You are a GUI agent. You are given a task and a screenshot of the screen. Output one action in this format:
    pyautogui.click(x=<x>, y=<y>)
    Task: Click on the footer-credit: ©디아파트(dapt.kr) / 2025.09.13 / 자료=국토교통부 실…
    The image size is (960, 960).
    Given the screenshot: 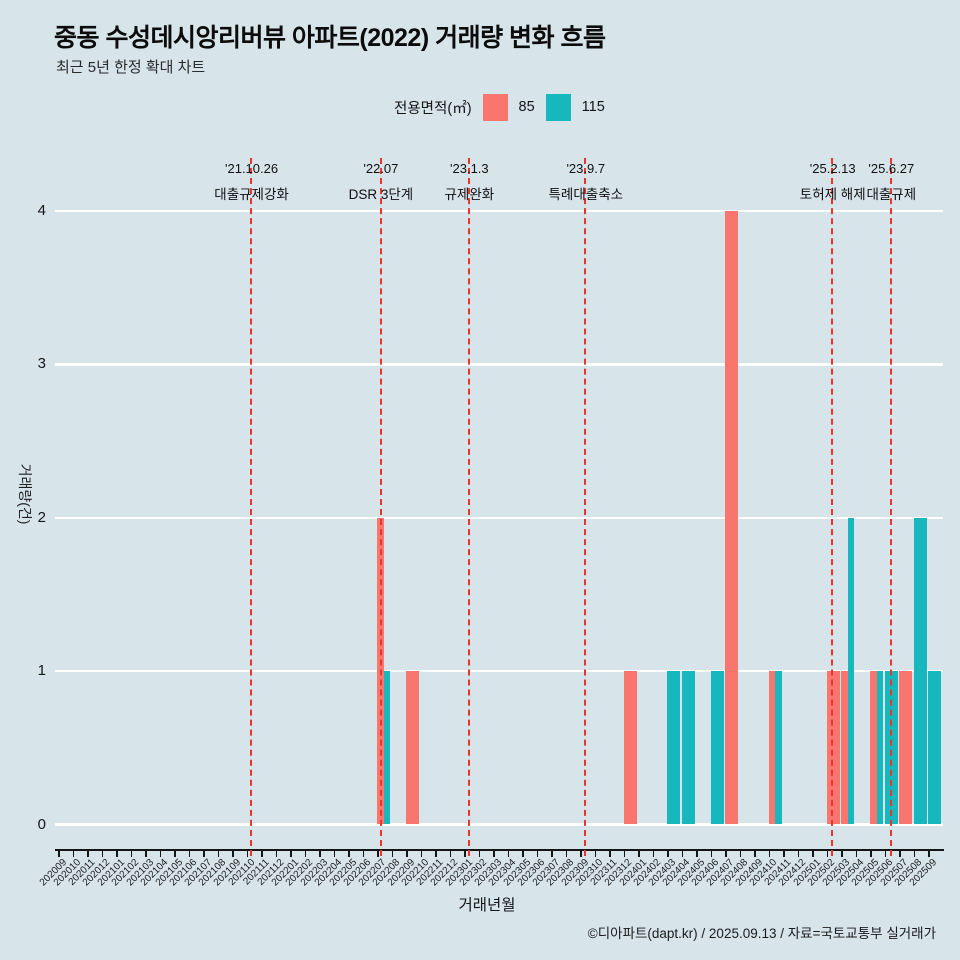 What is the action you would take?
    pyautogui.click(x=761, y=933)
    